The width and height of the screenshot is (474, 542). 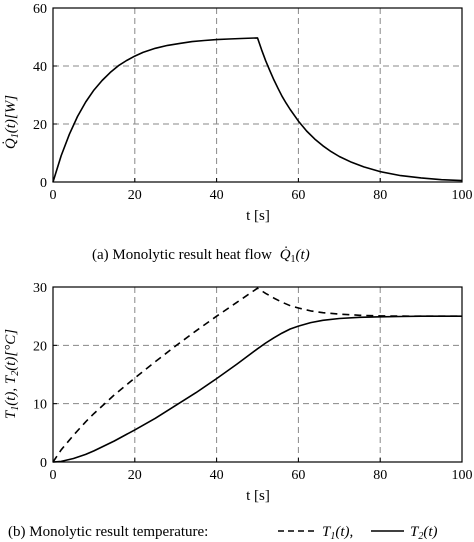 I want to click on chart-a-y-tick-0: 0, so click(x=43, y=183).